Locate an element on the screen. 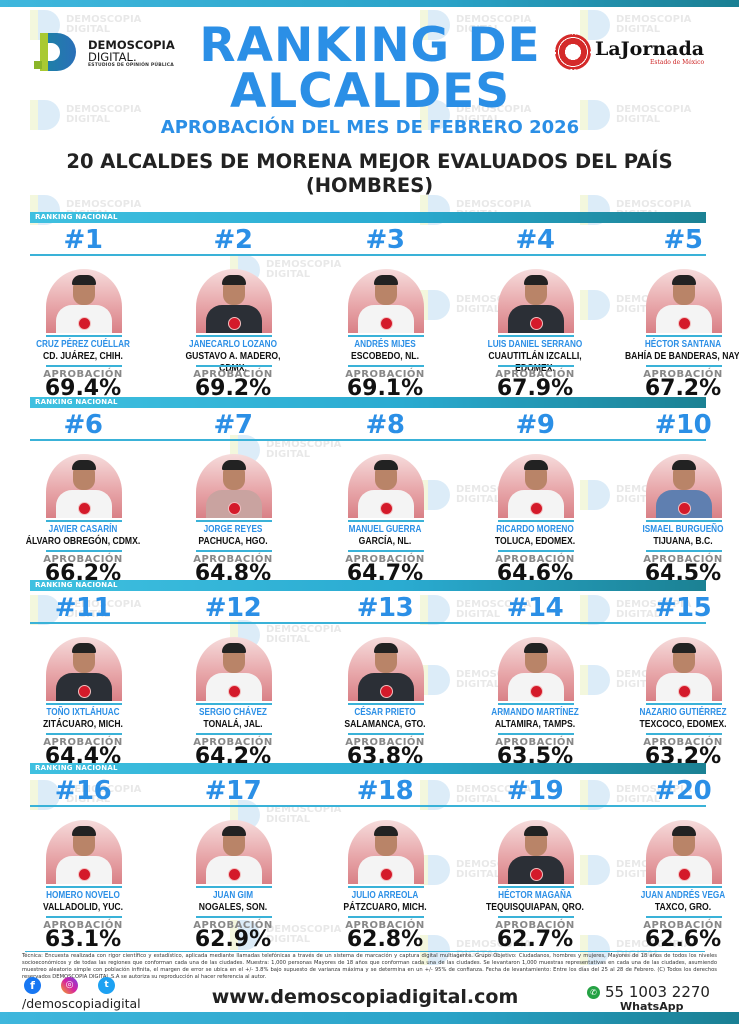 This screenshot has width=739, height=1024. website-link: www.demoscopiadigital.com is located at coordinates (365, 997).